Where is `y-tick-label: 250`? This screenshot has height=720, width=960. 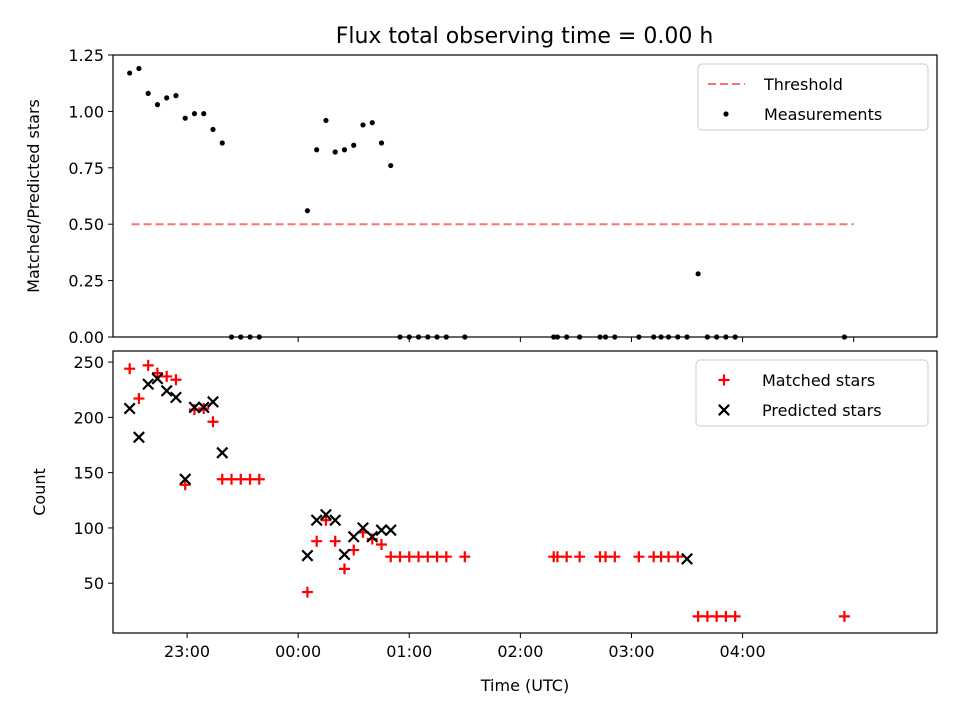
y-tick-label: 250 is located at coordinates (88, 362).